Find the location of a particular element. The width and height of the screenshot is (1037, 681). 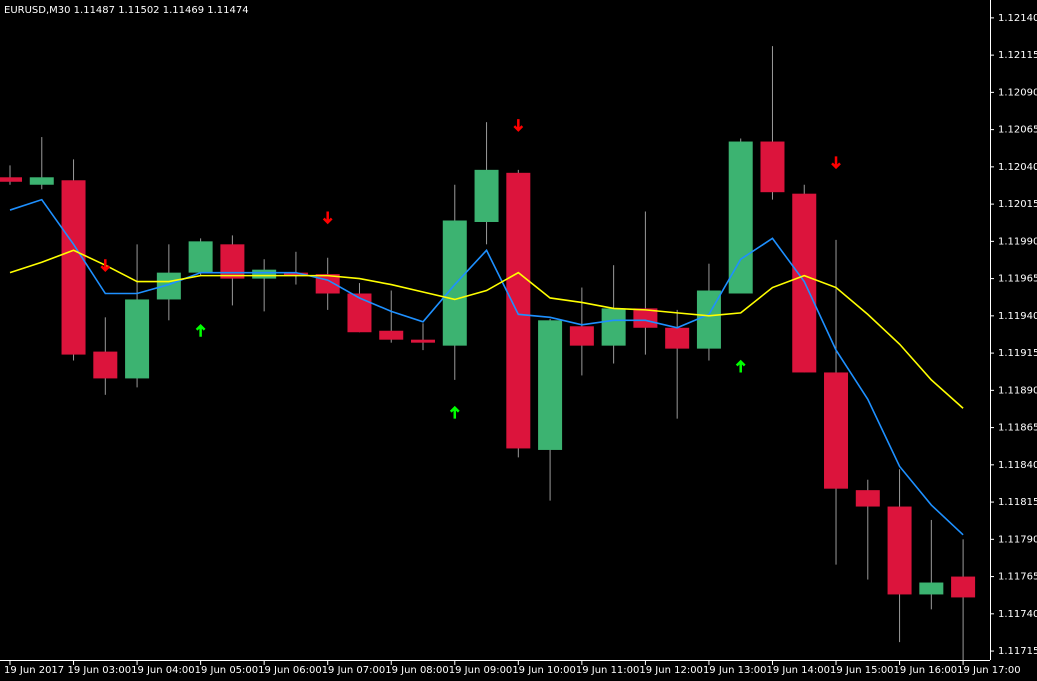

y-tick-label: 1.11965 is located at coordinates (1017, 279).